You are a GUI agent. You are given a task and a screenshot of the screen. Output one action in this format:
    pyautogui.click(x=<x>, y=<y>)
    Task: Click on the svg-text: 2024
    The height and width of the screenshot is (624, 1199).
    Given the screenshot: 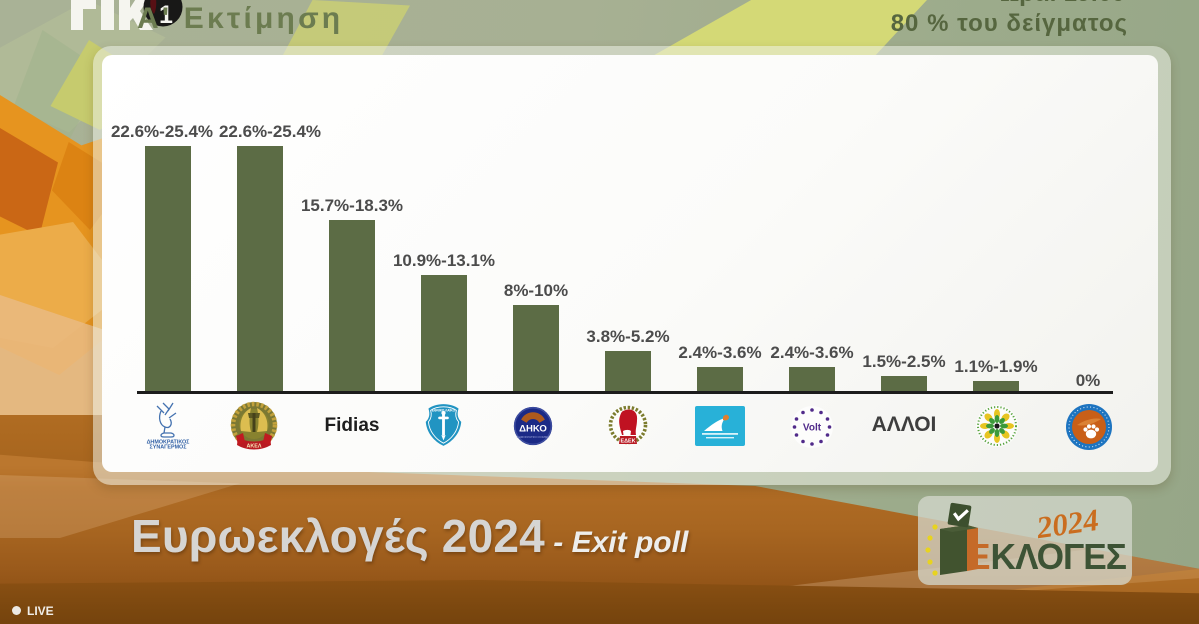 What is the action you would take?
    pyautogui.click(x=1067, y=523)
    